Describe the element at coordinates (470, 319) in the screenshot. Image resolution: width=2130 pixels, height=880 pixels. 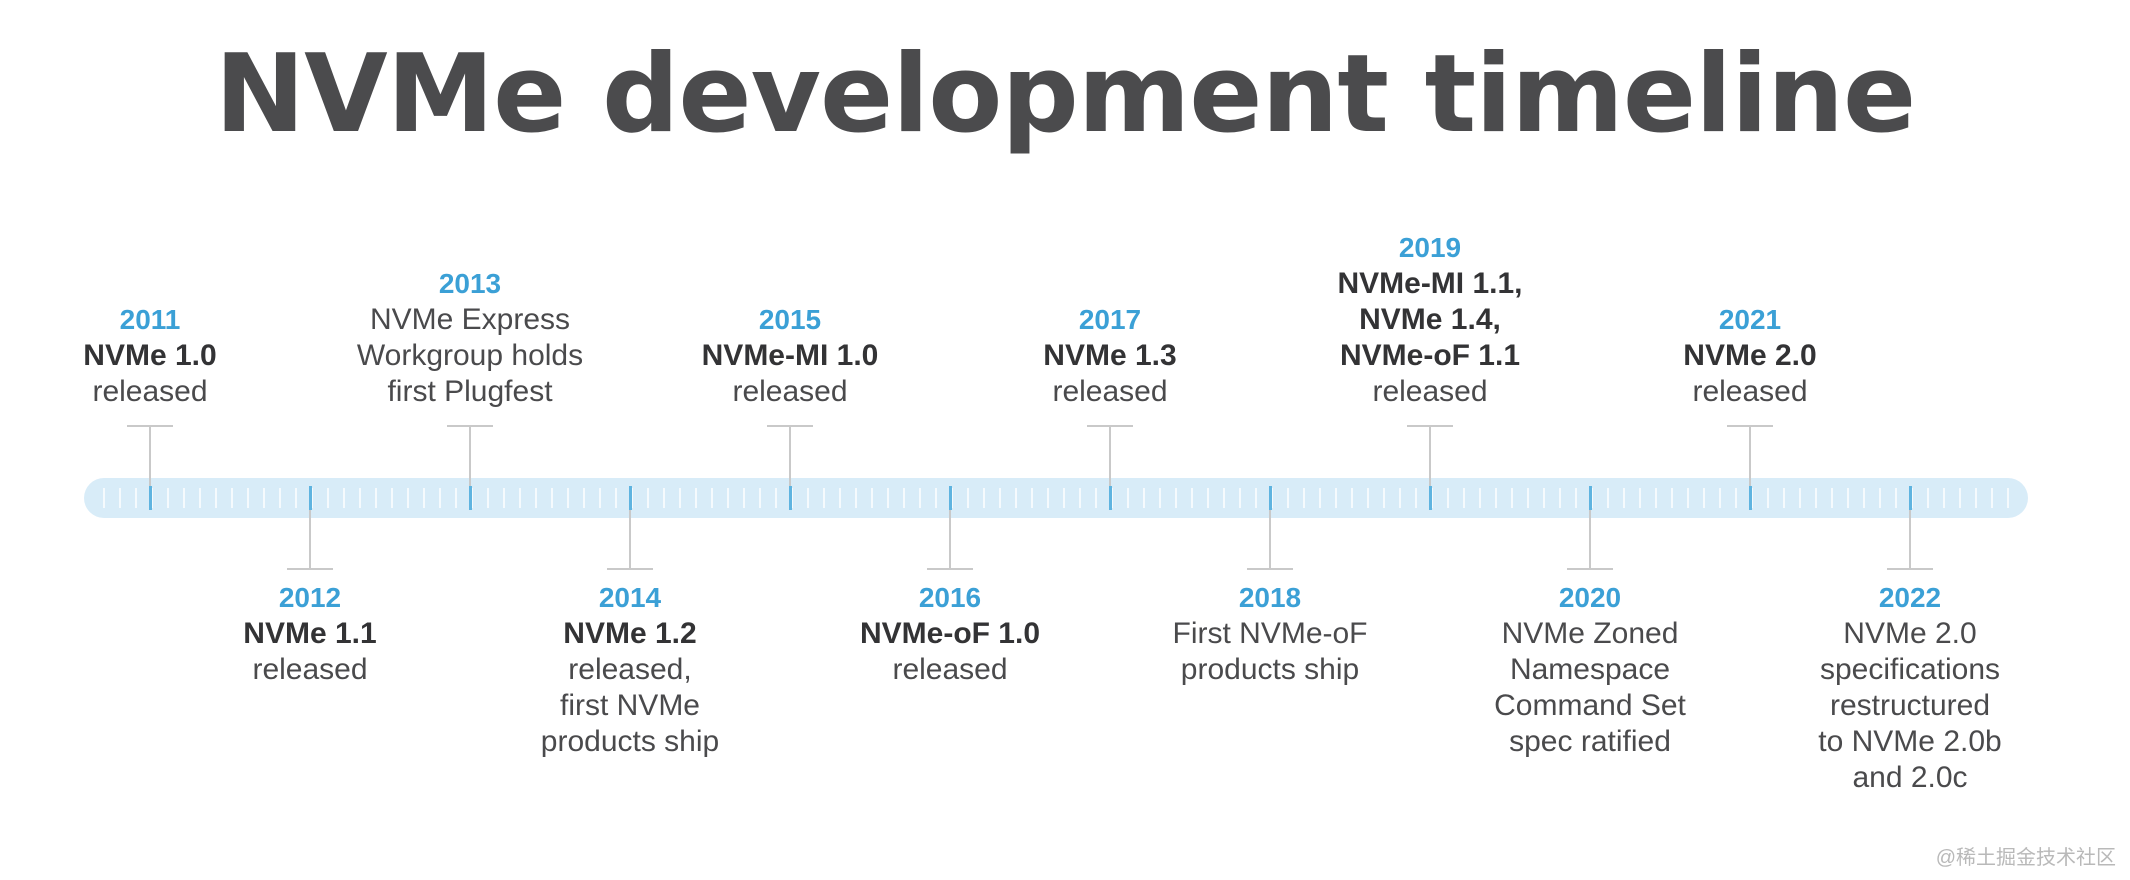
I see `event-description: NVMe Express` at that location.